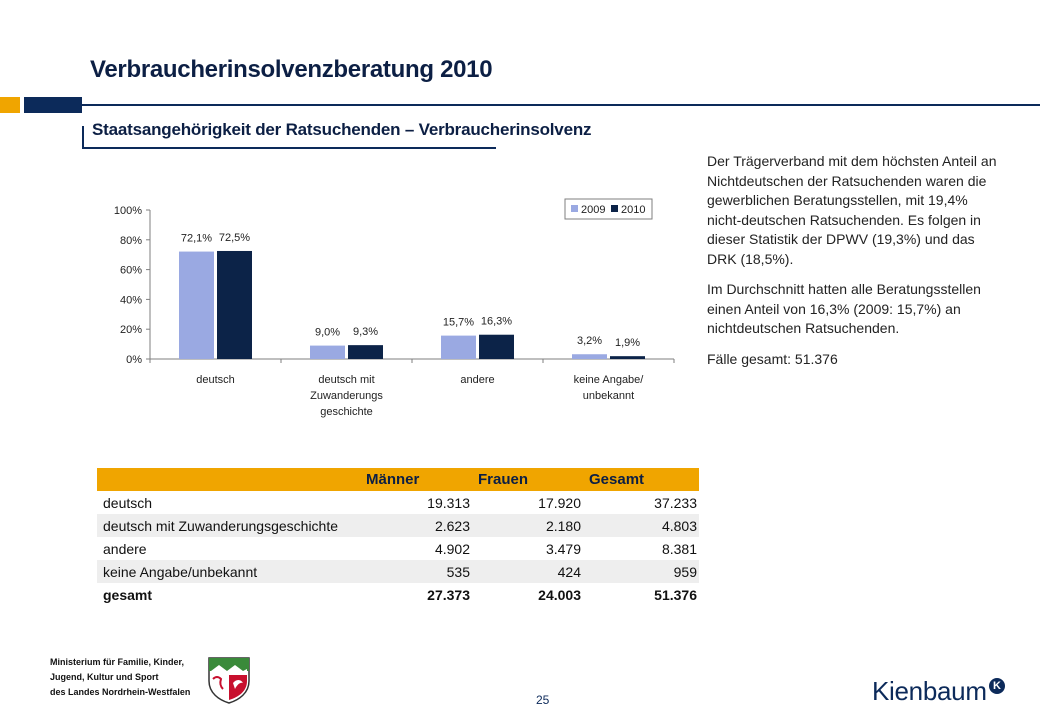 The image size is (1040, 720). I want to click on header-rule, so click(561, 105).